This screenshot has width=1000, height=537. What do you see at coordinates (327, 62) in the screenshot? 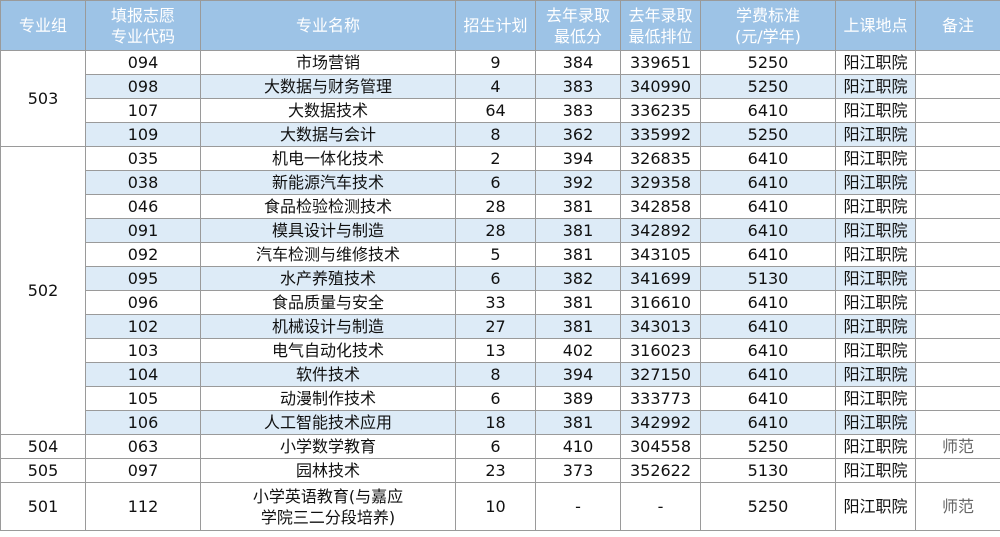
I see `text-line: 市场营销` at bounding box center [327, 62].